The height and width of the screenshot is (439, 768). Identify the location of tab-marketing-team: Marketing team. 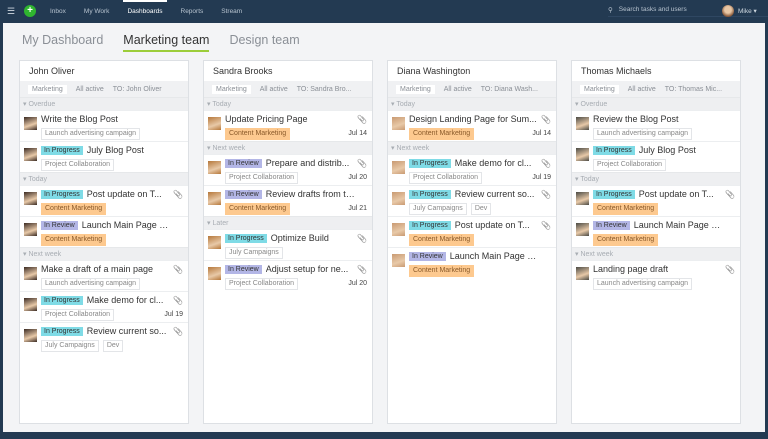
(166, 42).